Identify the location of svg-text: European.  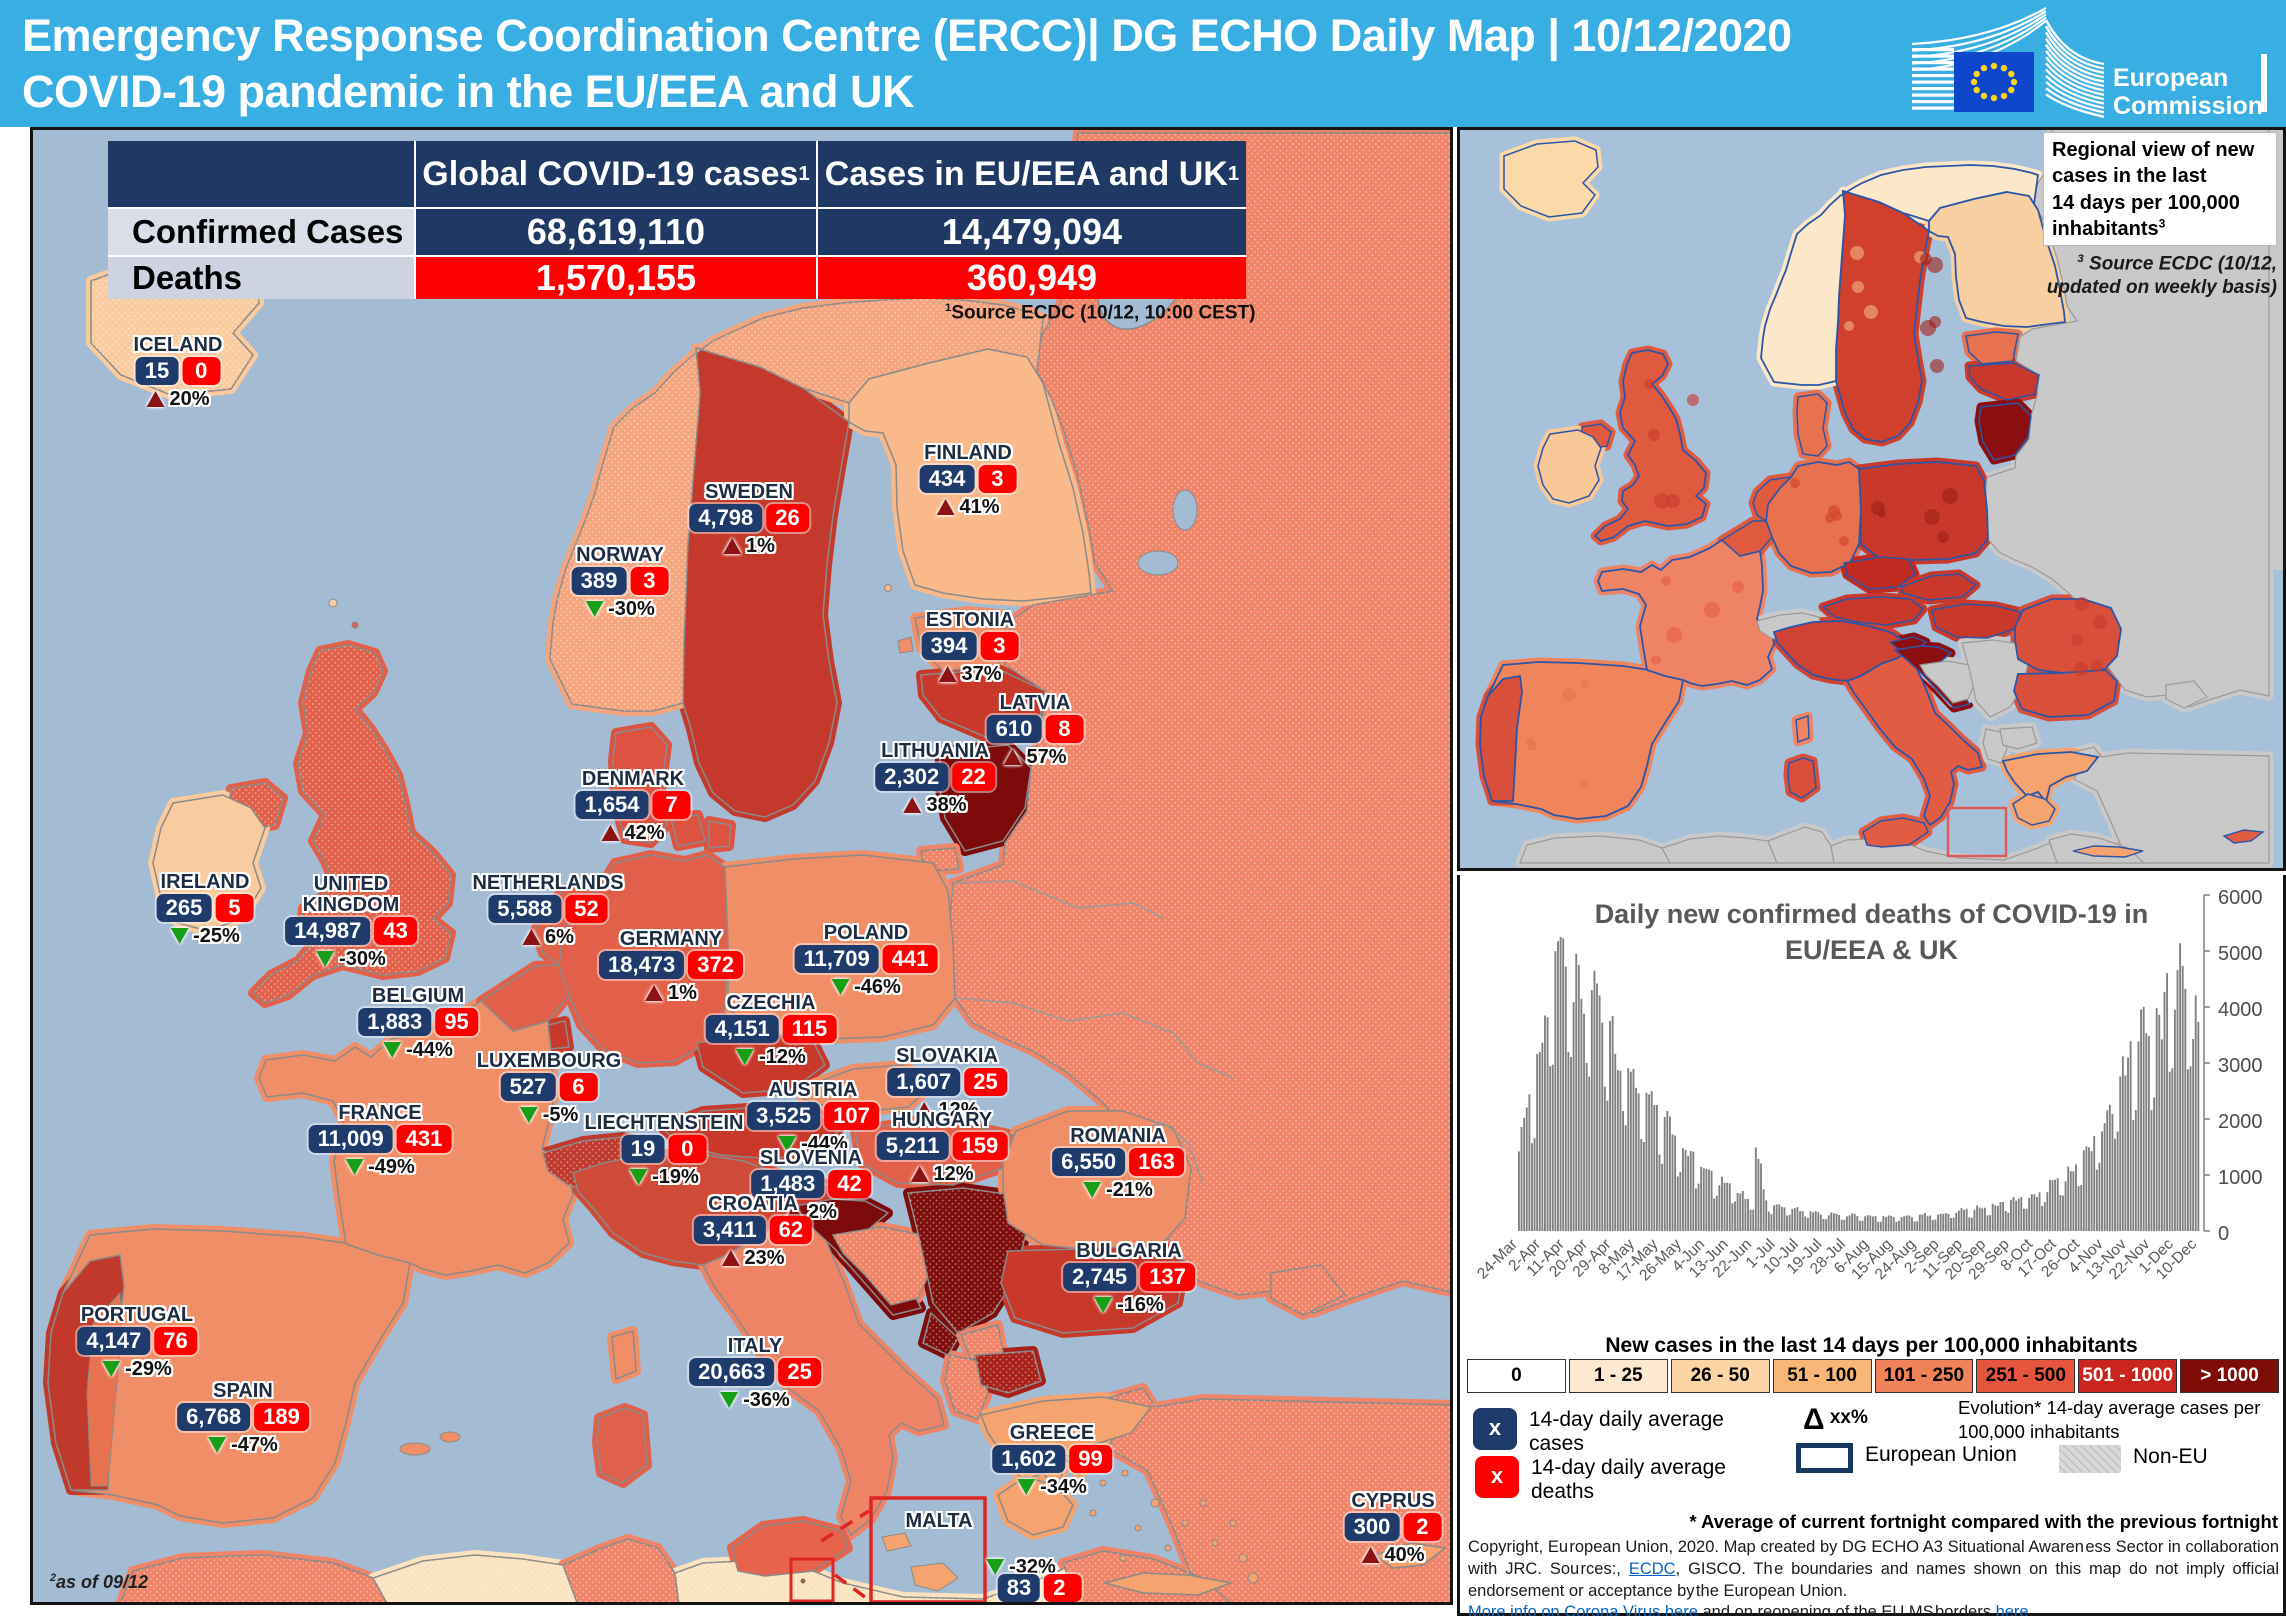
(2170, 78).